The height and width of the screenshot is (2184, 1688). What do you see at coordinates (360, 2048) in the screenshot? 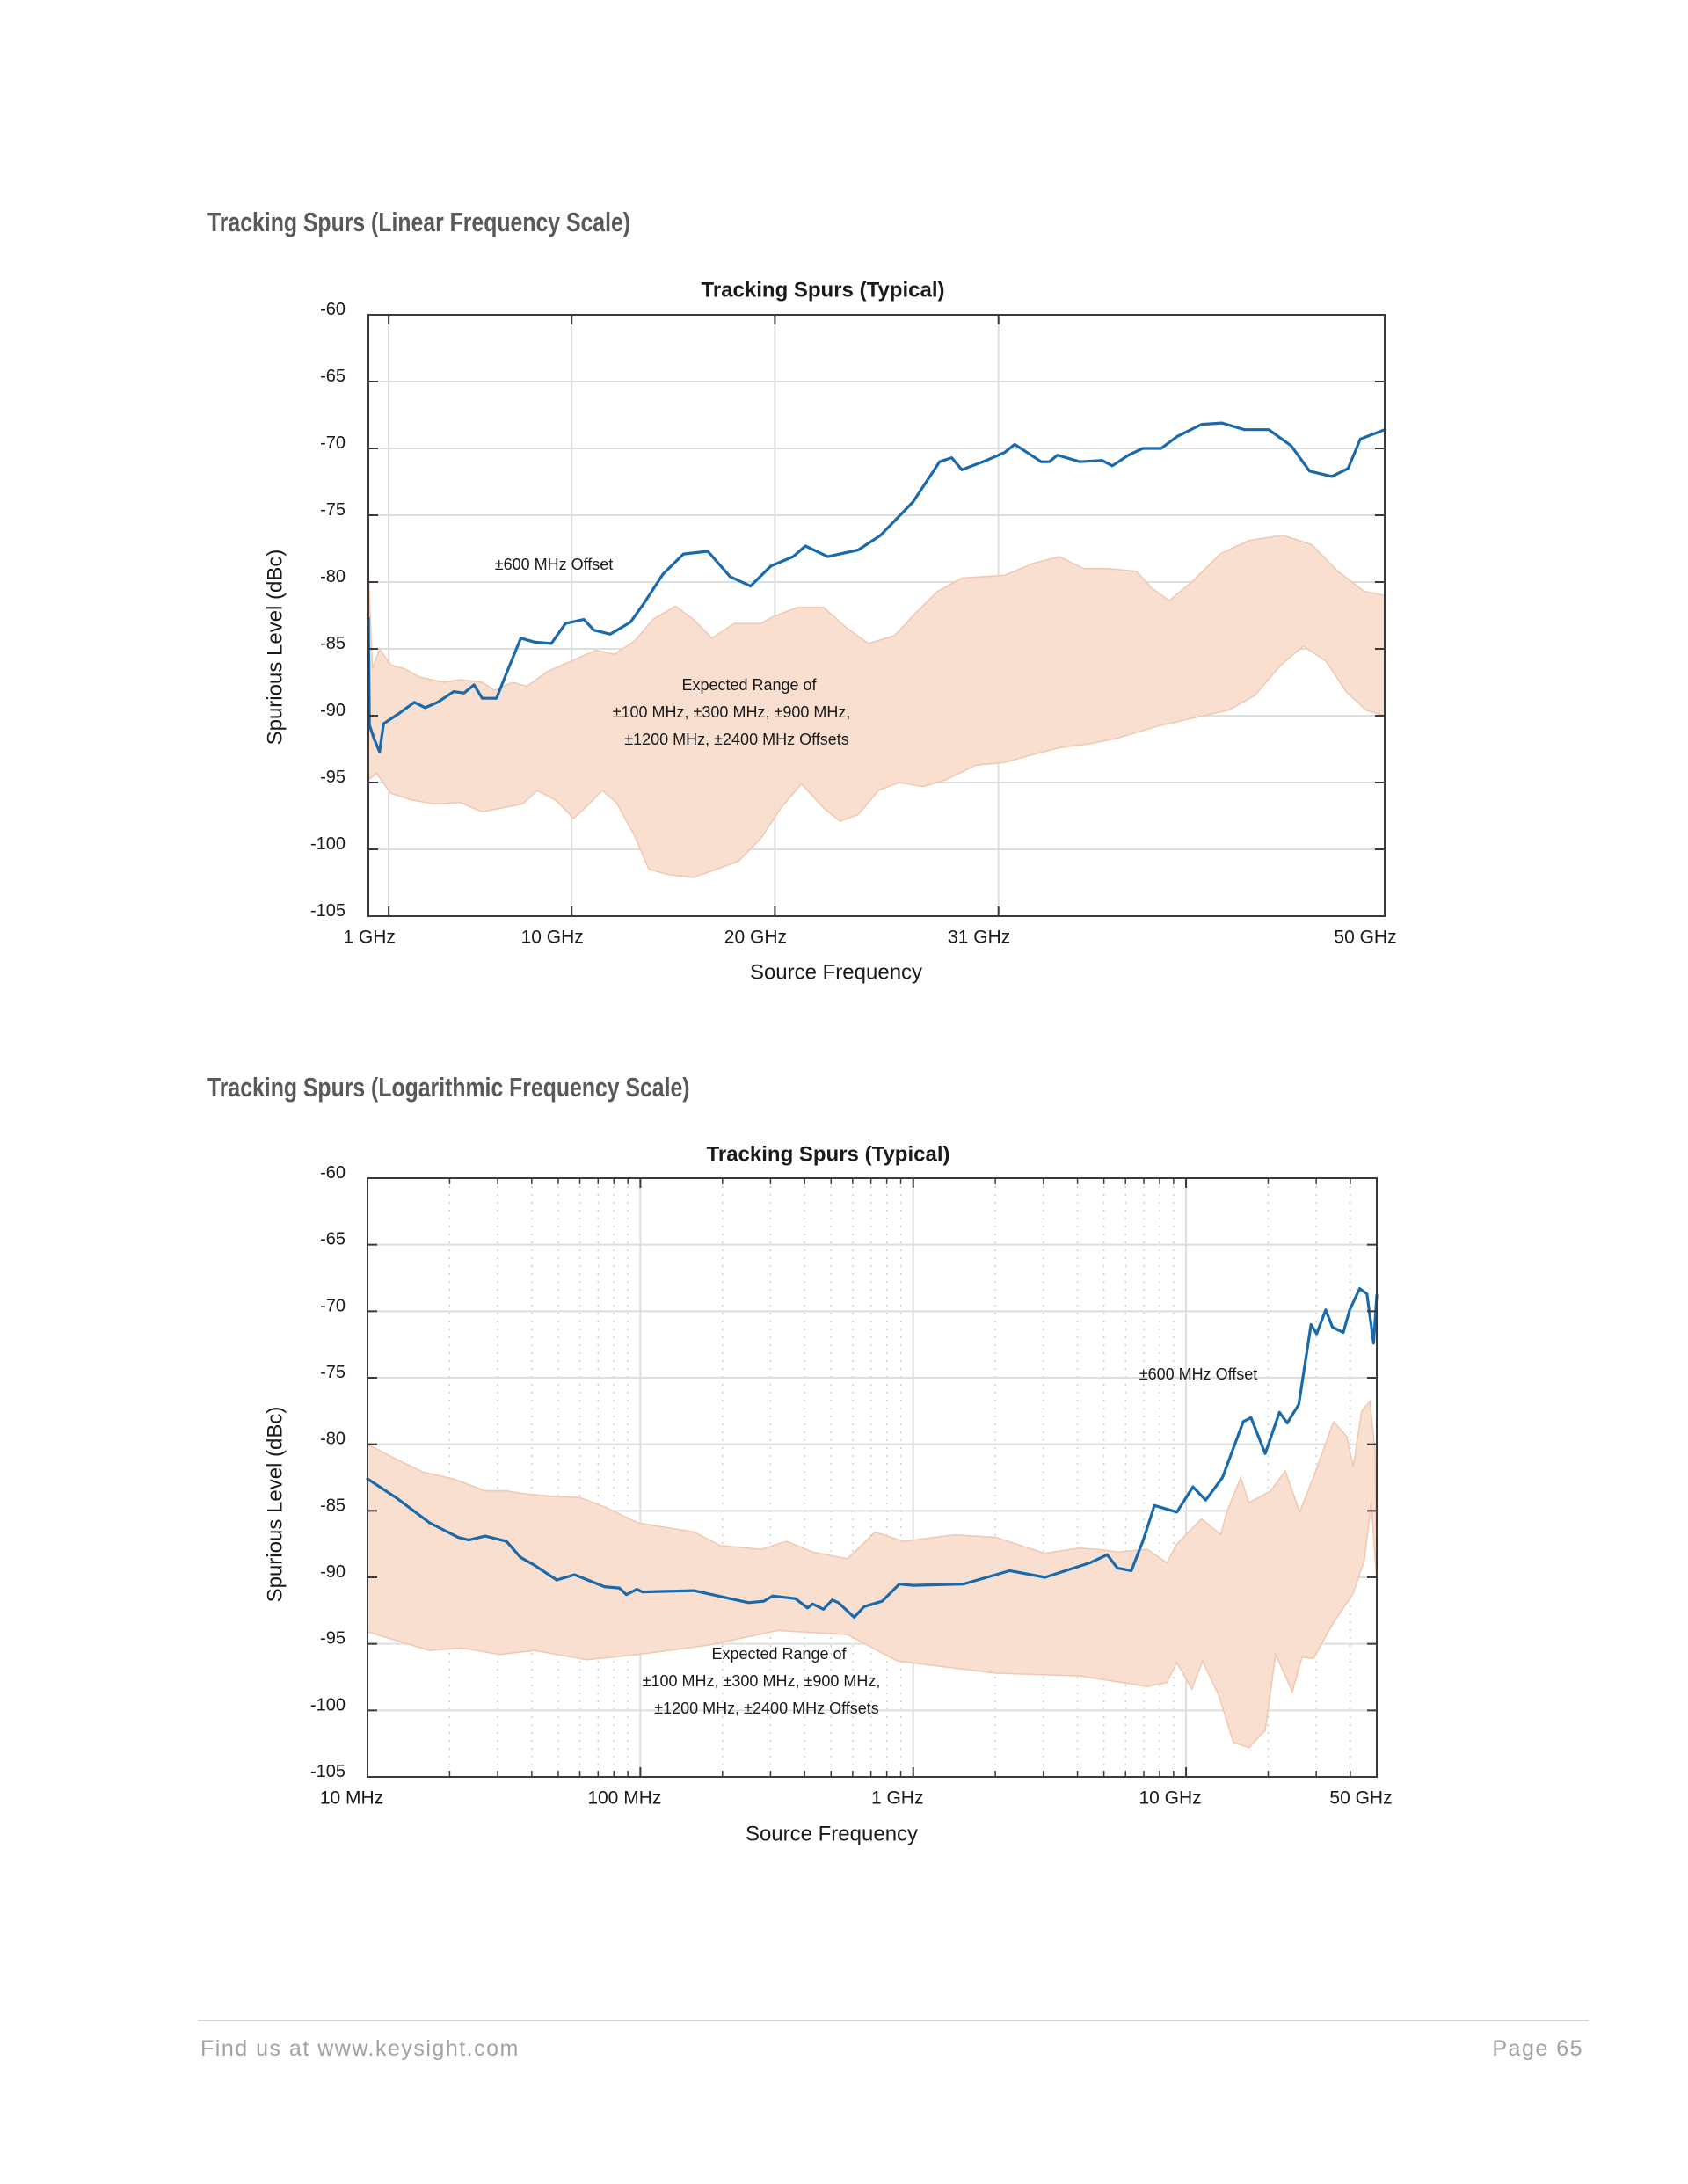
I see `footer-website: Find us at www.keysight.com` at bounding box center [360, 2048].